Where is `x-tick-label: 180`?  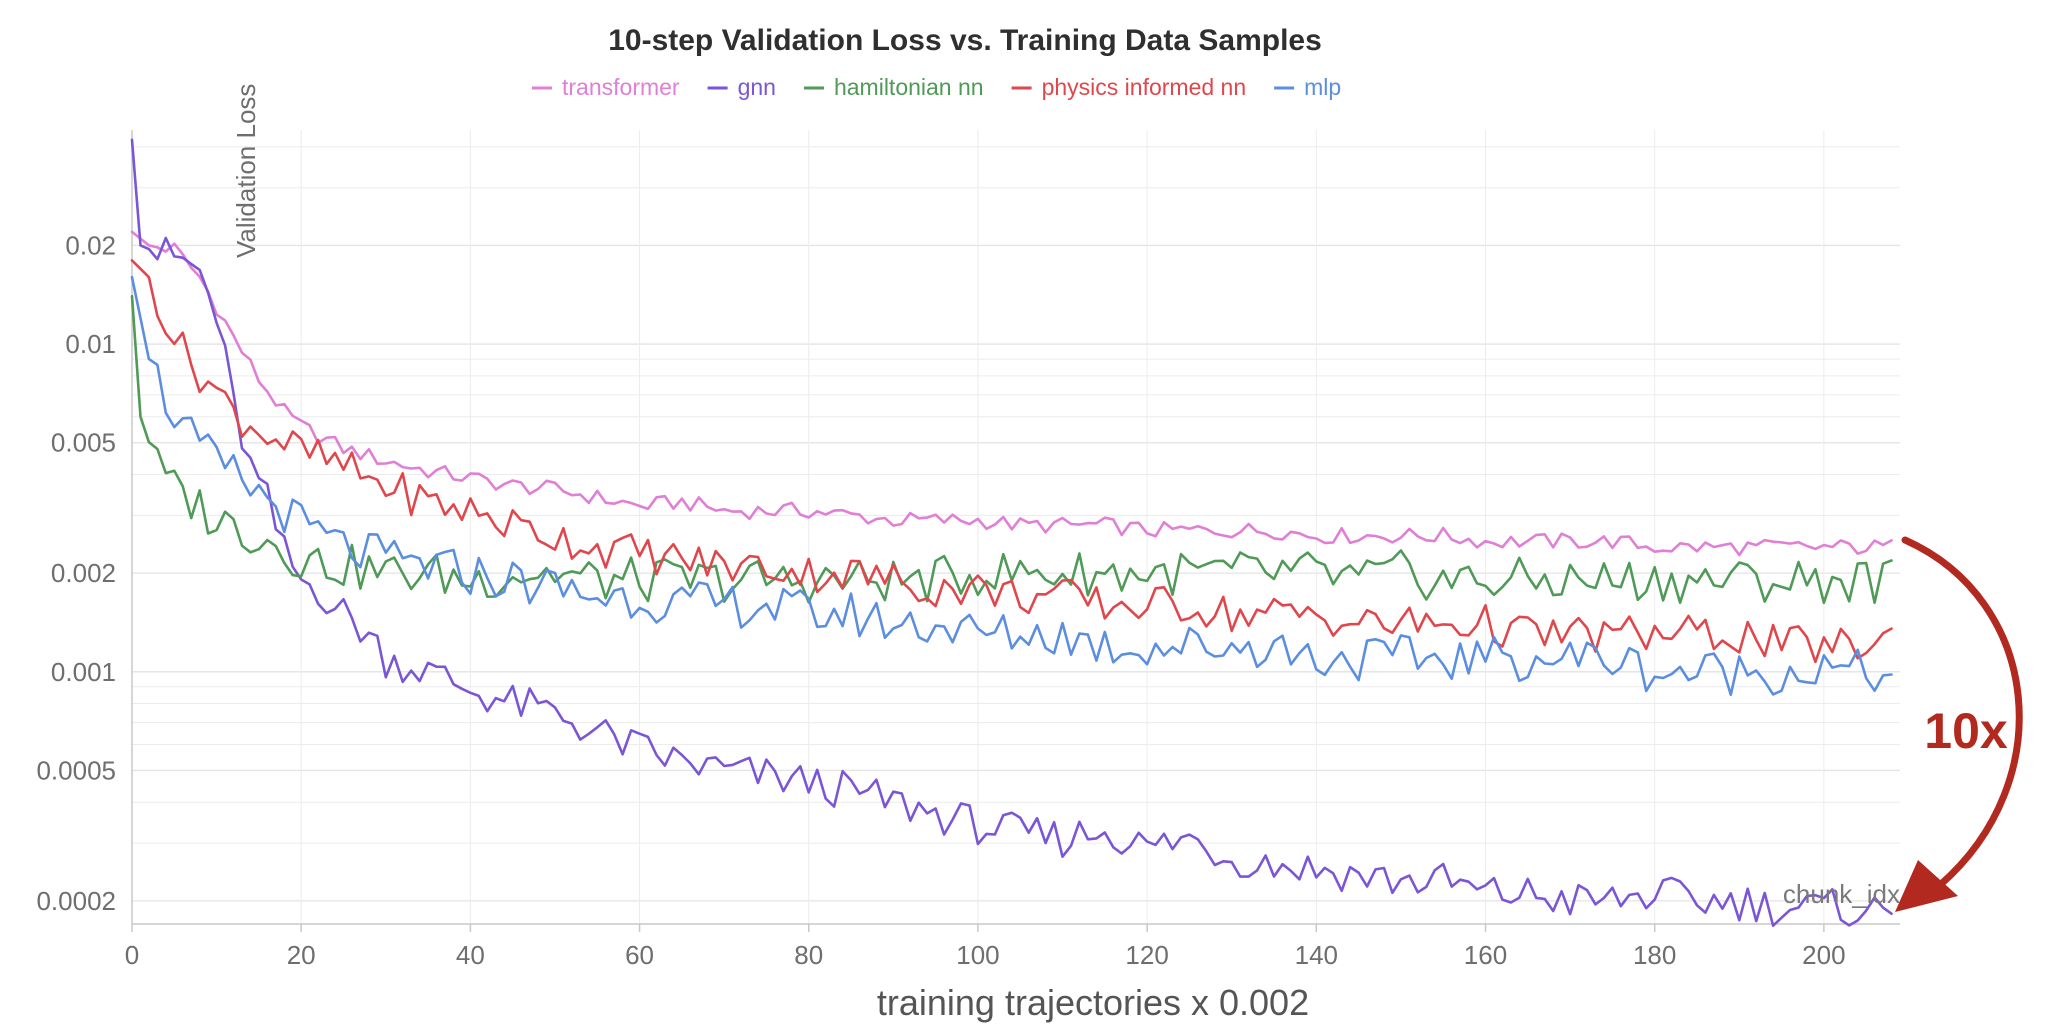 x-tick-label: 180 is located at coordinates (1654, 955).